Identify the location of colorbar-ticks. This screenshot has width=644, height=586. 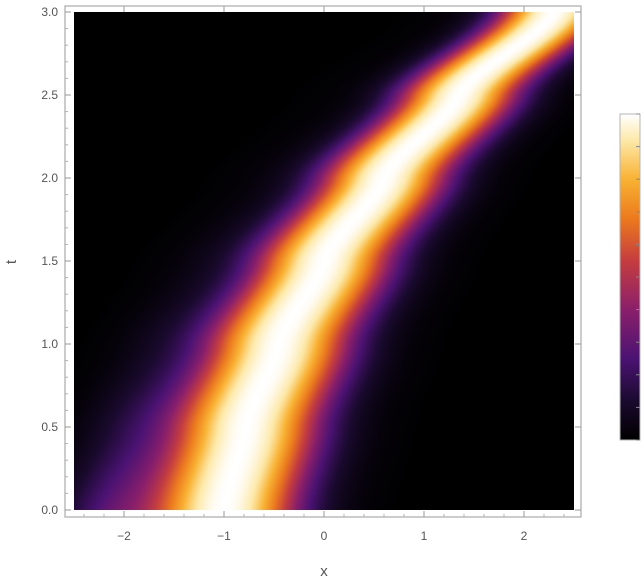
(638, 277).